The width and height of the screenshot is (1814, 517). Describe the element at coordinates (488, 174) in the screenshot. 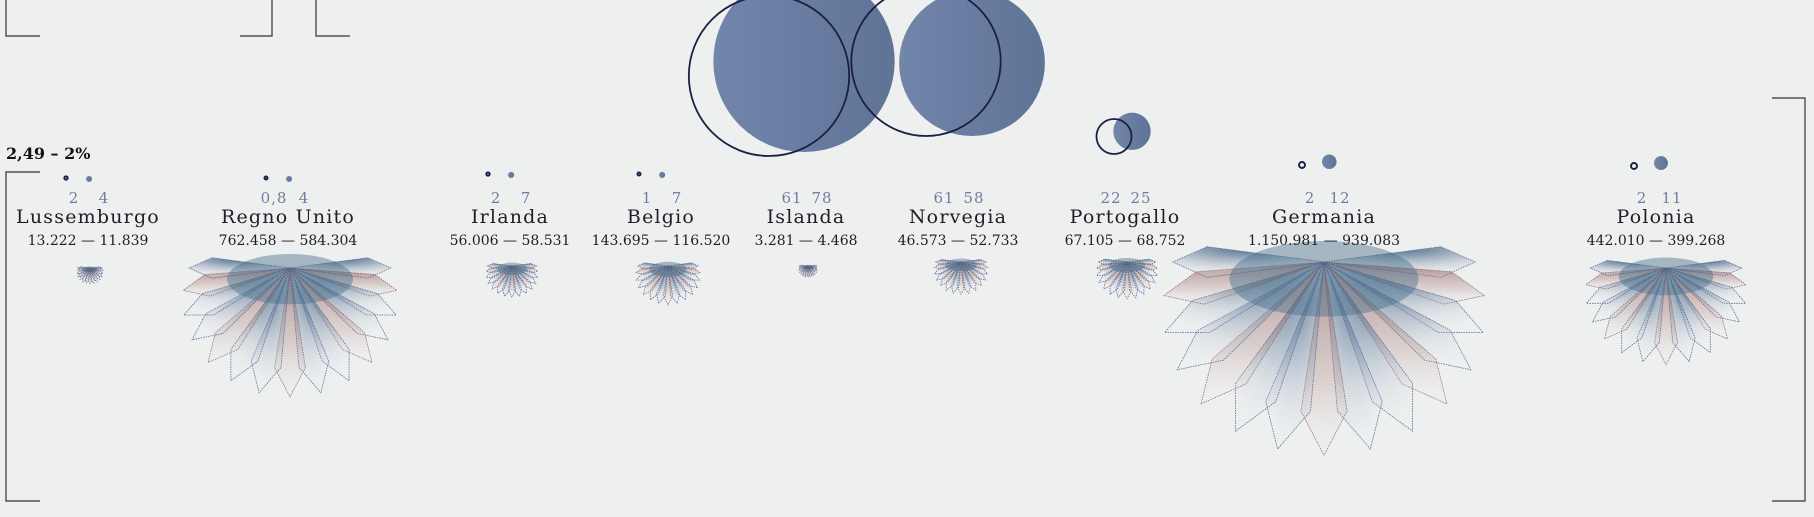

I see `bubble-outline-irlanda` at that location.